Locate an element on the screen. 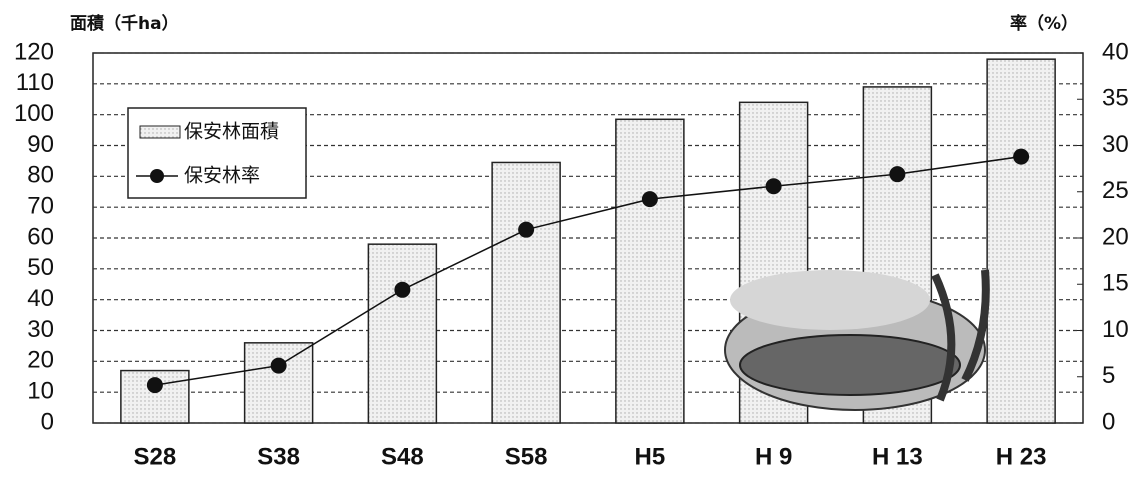 The image size is (1138, 477). y2-tick-label: 30 is located at coordinates (1115, 144).